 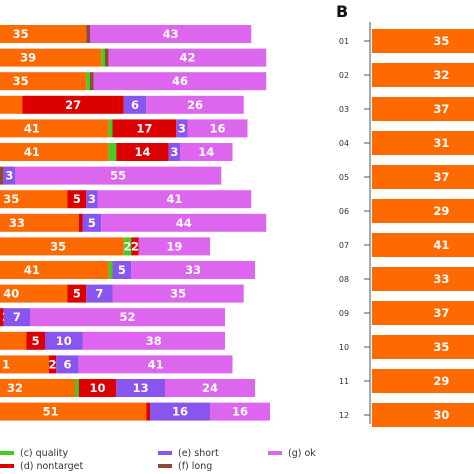 I want to click on bar-row-09: 09 37, so click(x=406, y=313).